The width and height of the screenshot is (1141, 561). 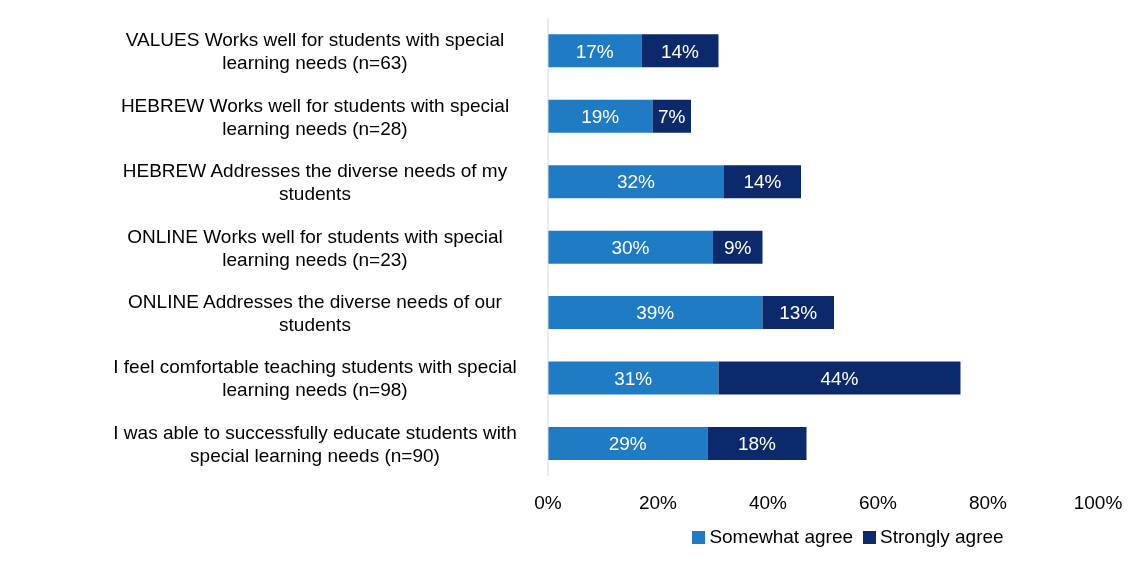 I want to click on legend-label: Strongly agree, so click(x=942, y=536).